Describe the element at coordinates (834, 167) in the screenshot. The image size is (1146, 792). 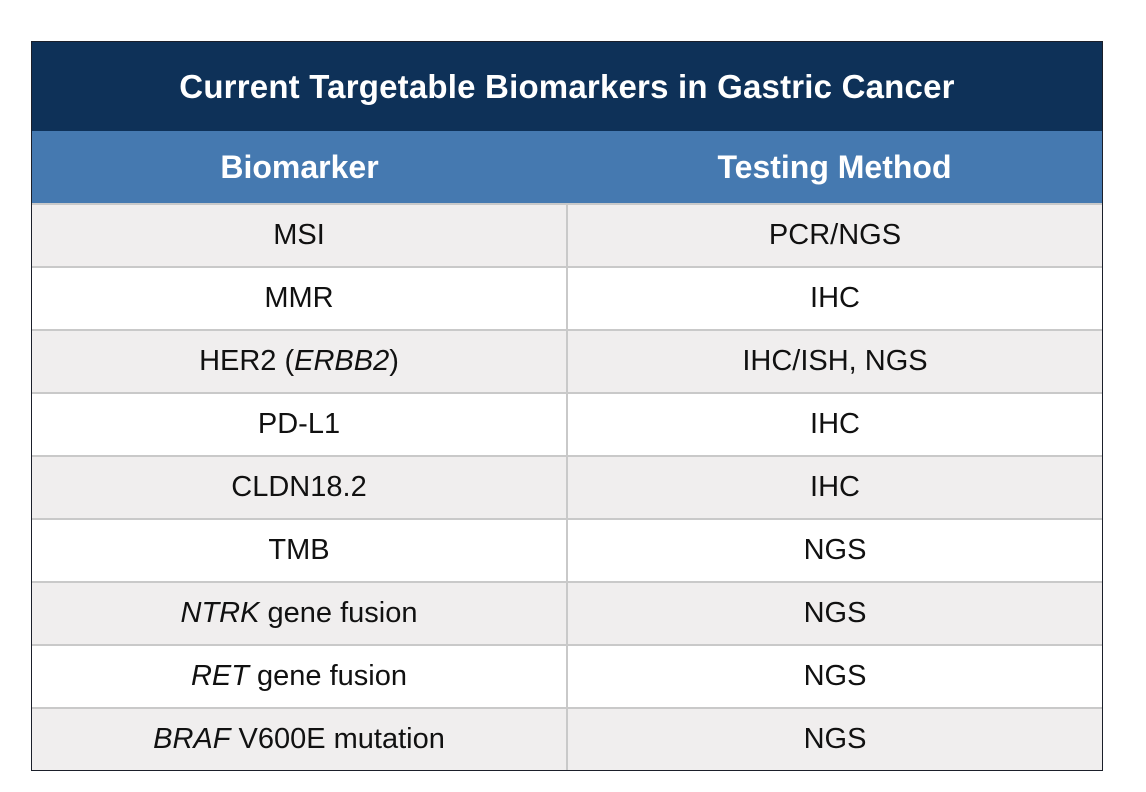
I see `column-header-testing-method: Testing Method` at that location.